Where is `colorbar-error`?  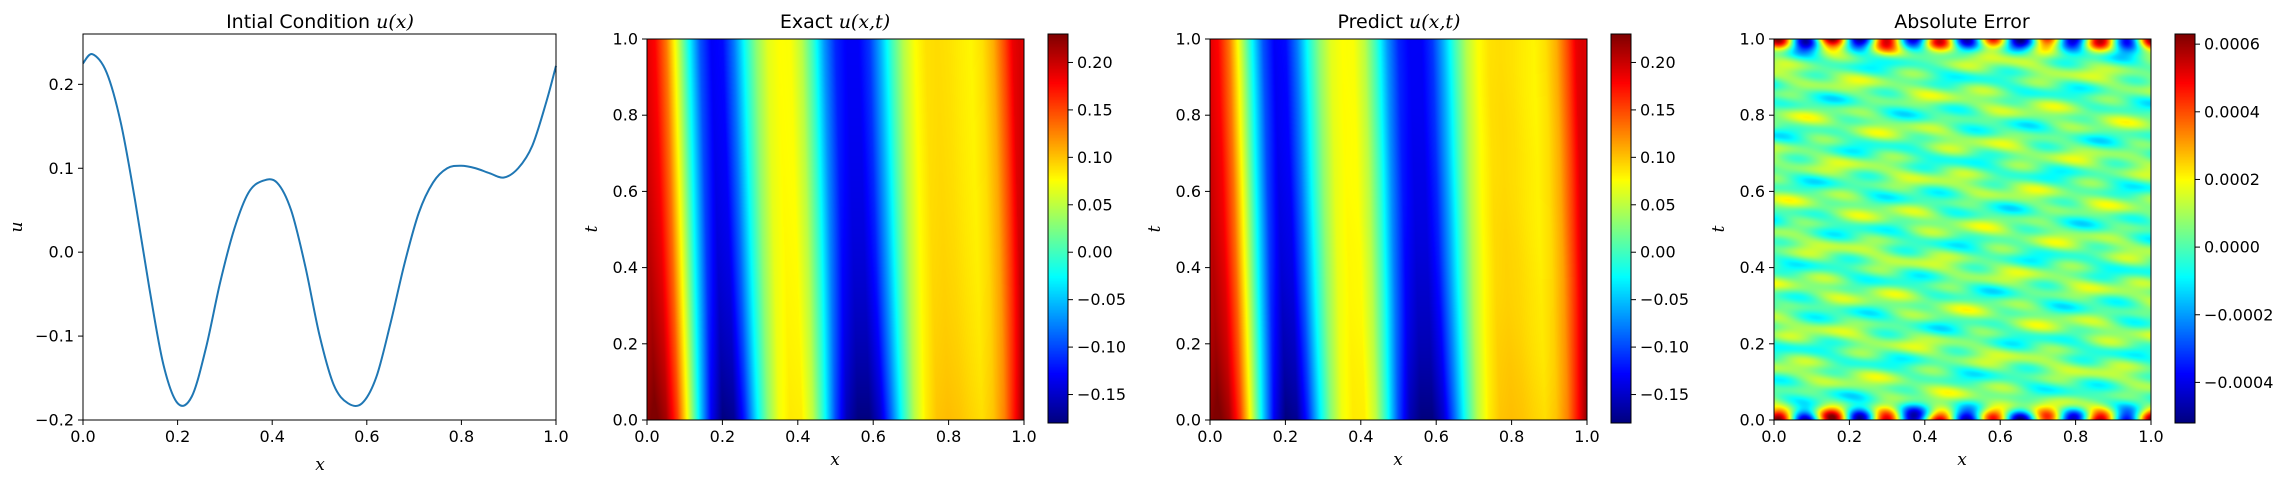
colorbar-error is located at coordinates (2185, 228).